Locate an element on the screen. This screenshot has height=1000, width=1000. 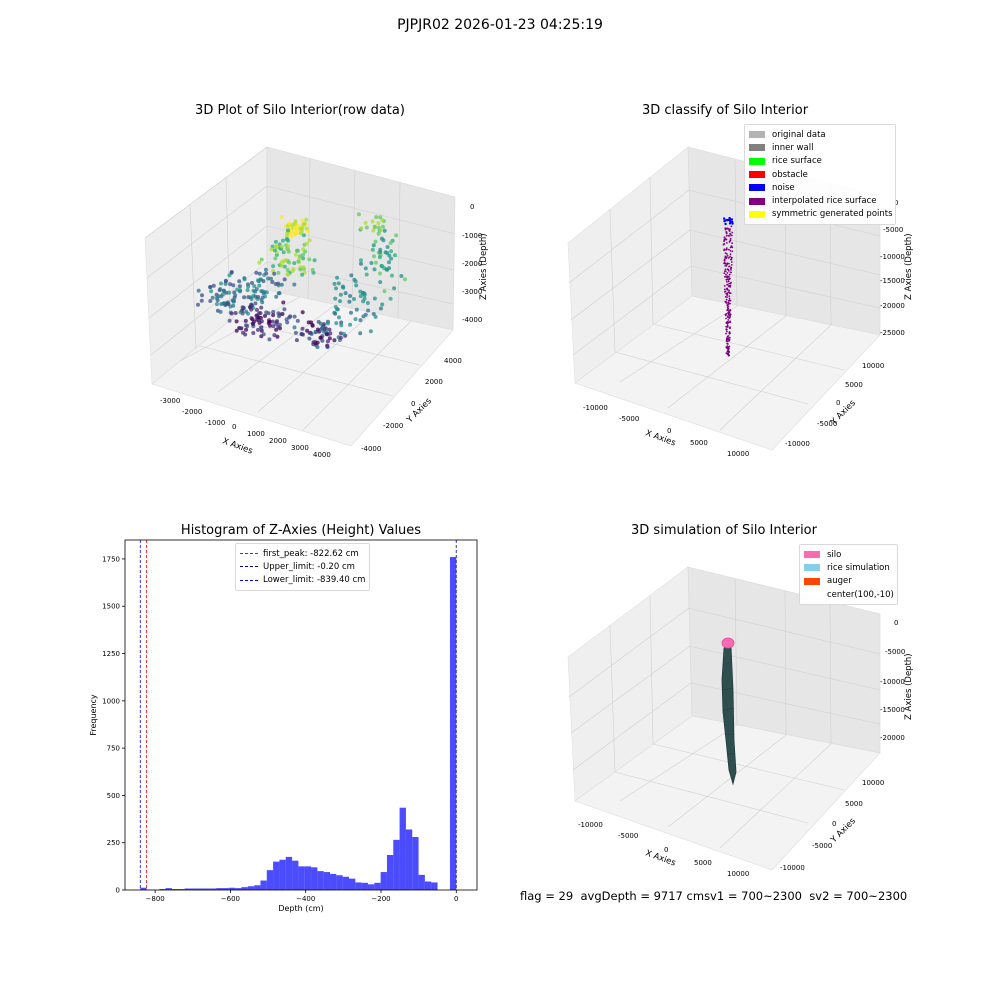
p2-ztick: -10000 is located at coordinates (892, 257).